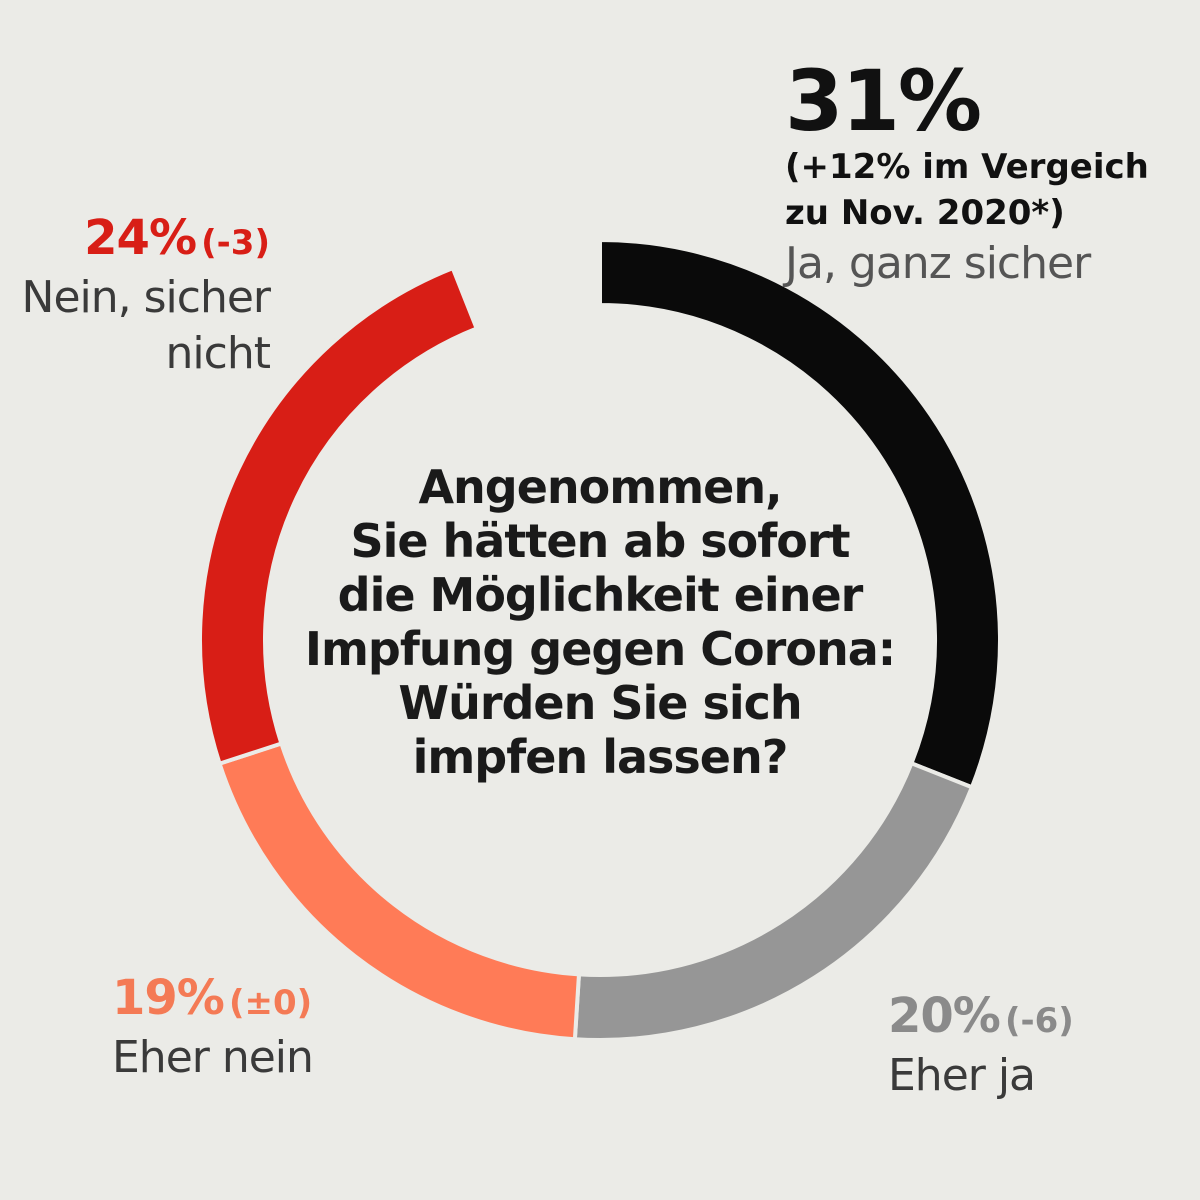  What do you see at coordinates (1039, 1021) in the screenshot?
I see `slice-change: (-6)` at bounding box center [1039, 1021].